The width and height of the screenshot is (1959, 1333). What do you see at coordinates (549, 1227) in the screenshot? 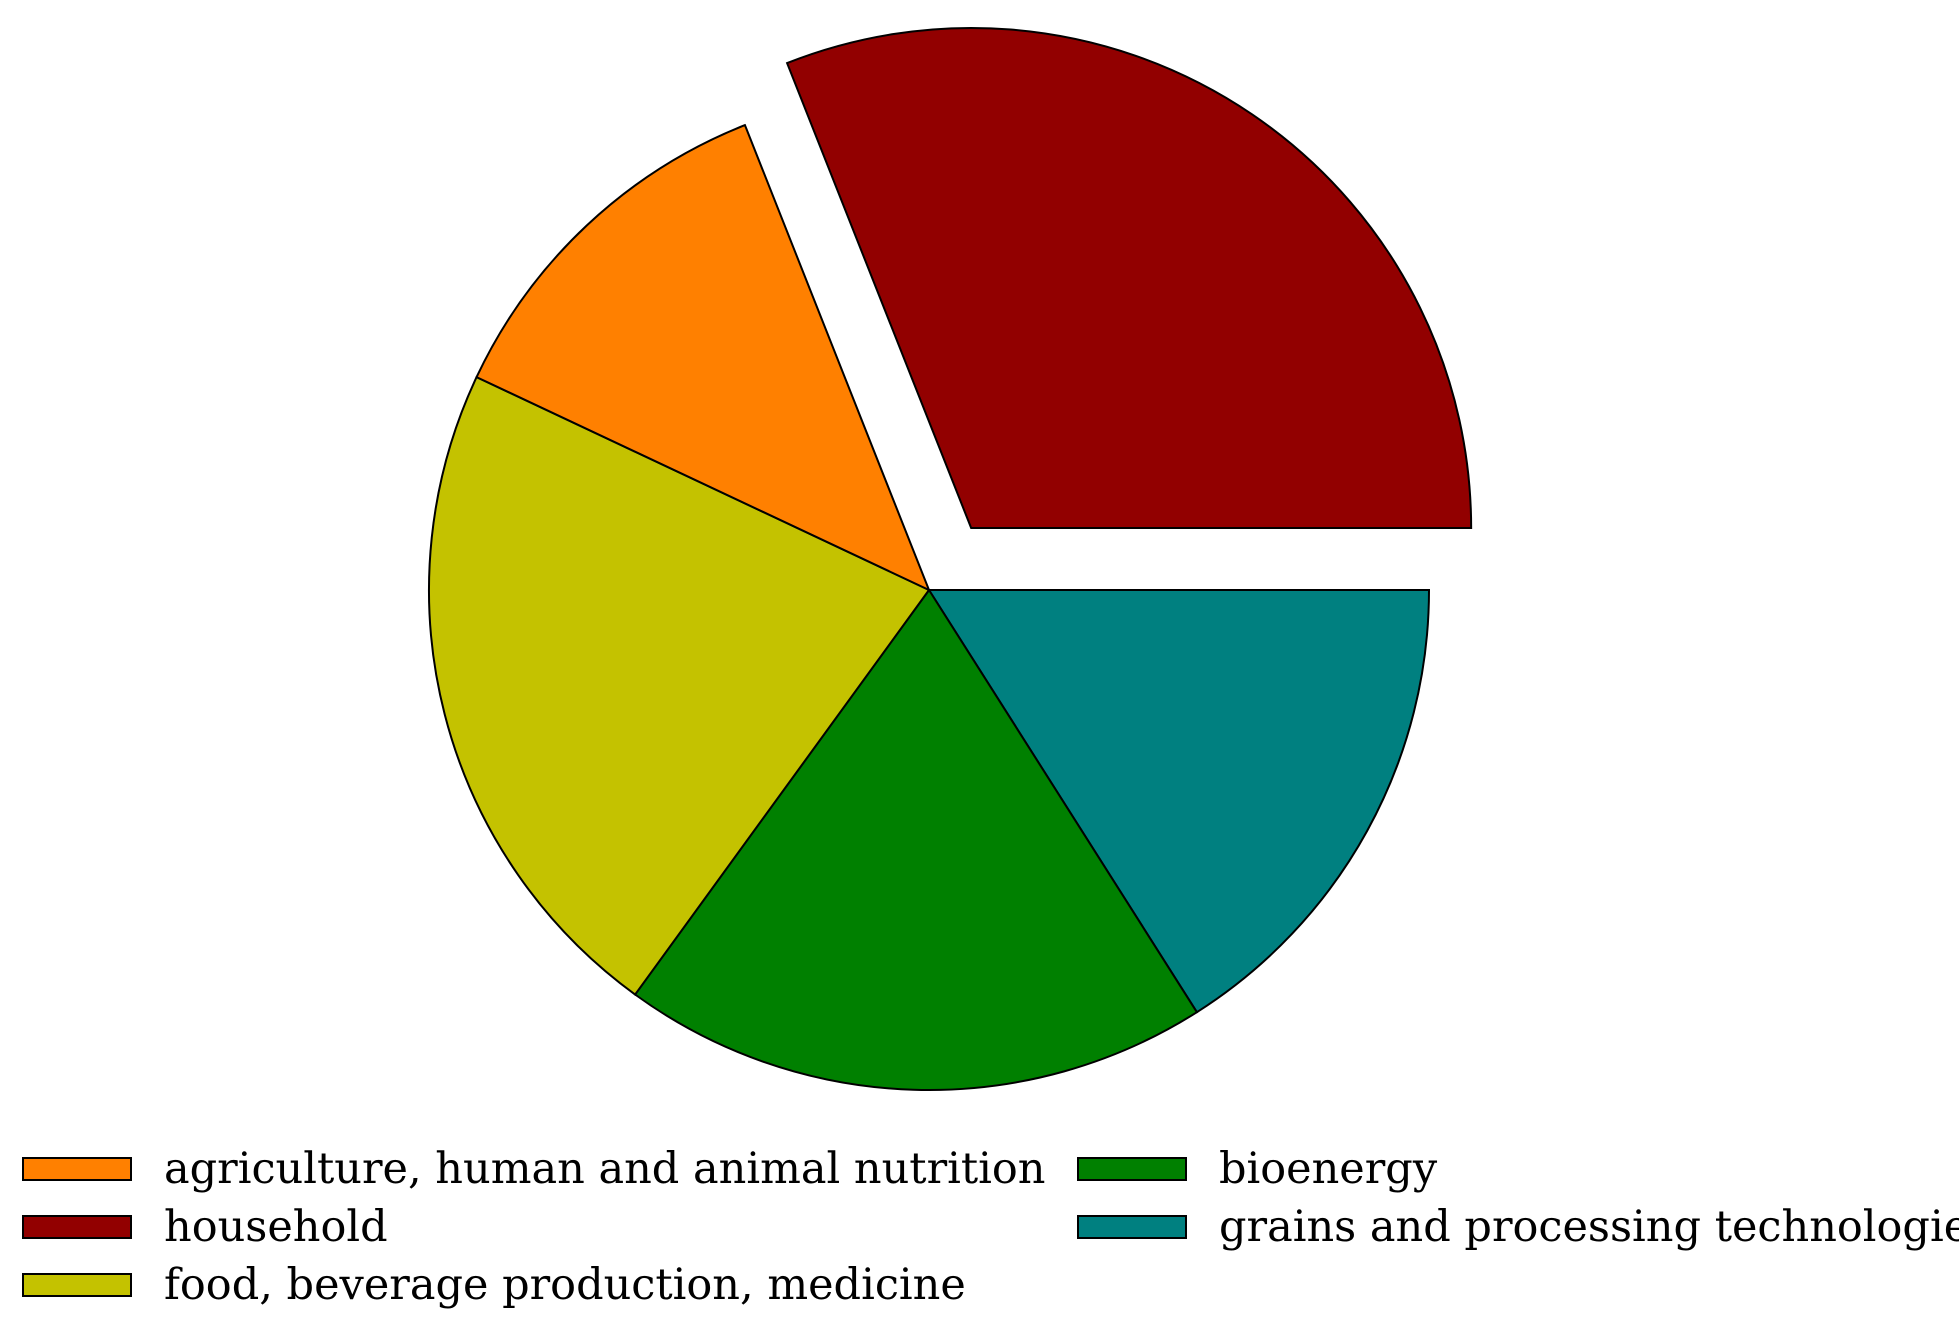
I see `legend-item-household: household` at bounding box center [549, 1227].